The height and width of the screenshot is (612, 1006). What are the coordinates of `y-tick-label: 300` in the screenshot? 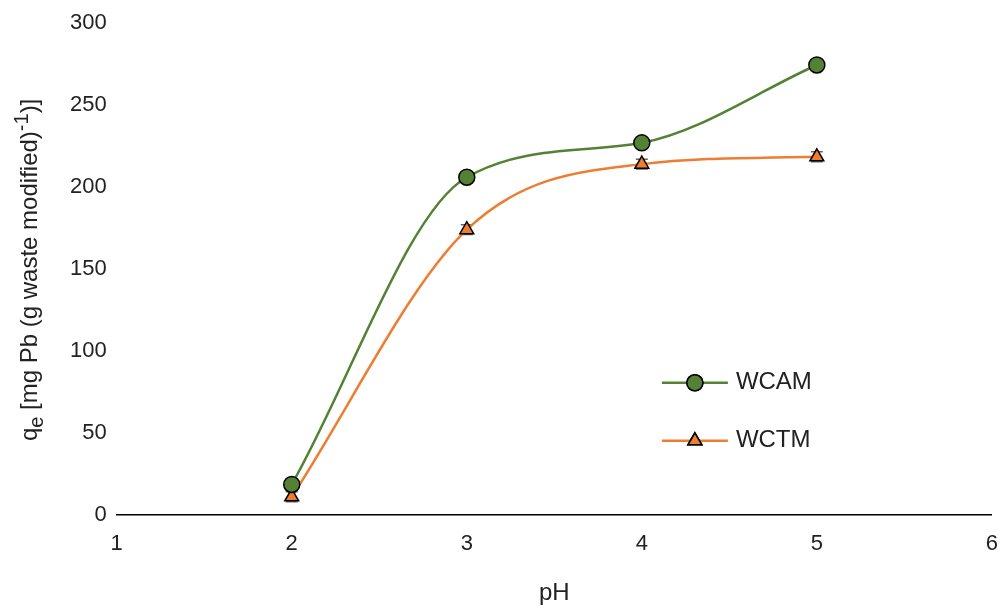 It's located at (88, 22).